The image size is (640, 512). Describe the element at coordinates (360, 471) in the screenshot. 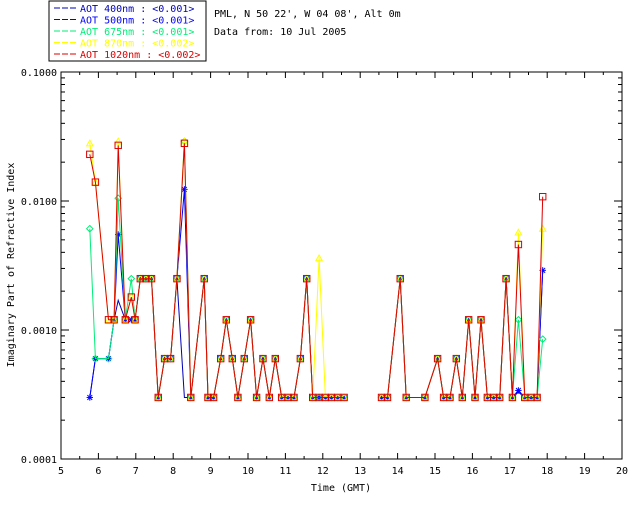

I see `x-tick-label: 13` at that location.